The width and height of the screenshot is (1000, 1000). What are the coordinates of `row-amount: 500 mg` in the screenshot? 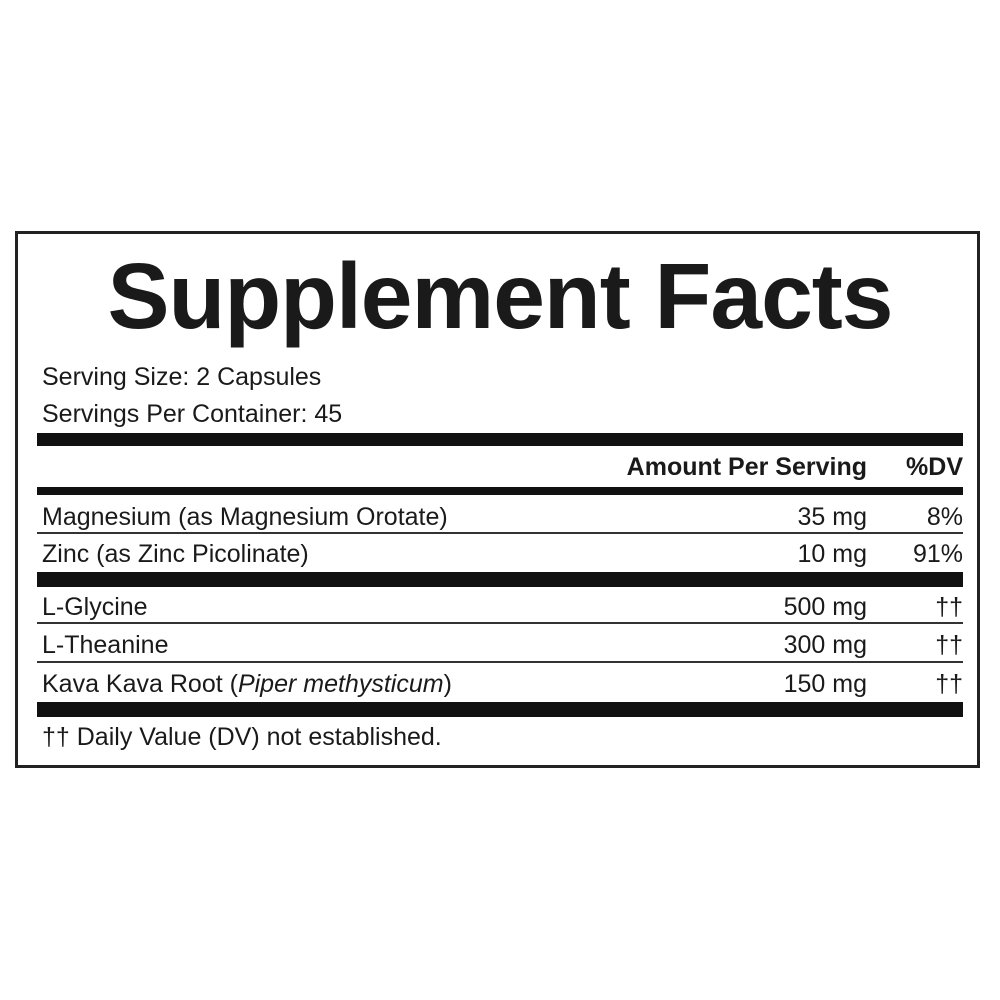 It's located at (825, 607).